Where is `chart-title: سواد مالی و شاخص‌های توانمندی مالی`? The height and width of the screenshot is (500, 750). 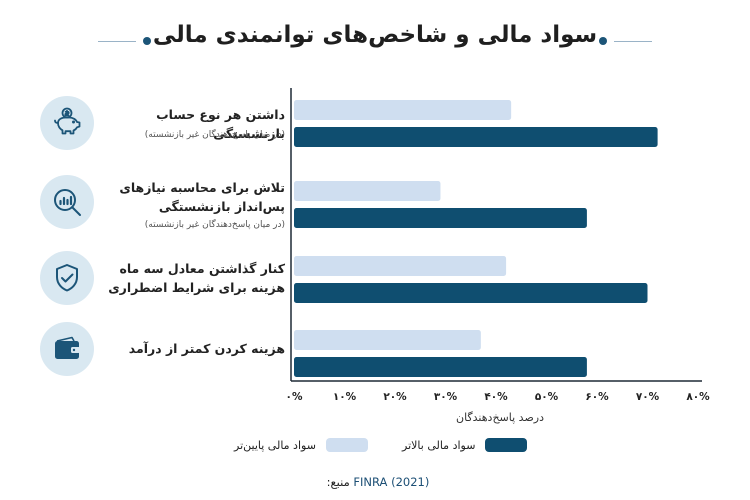 chart-title: سواد مالی و شاخص‌های توانمندی مالی is located at coordinates (375, 35).